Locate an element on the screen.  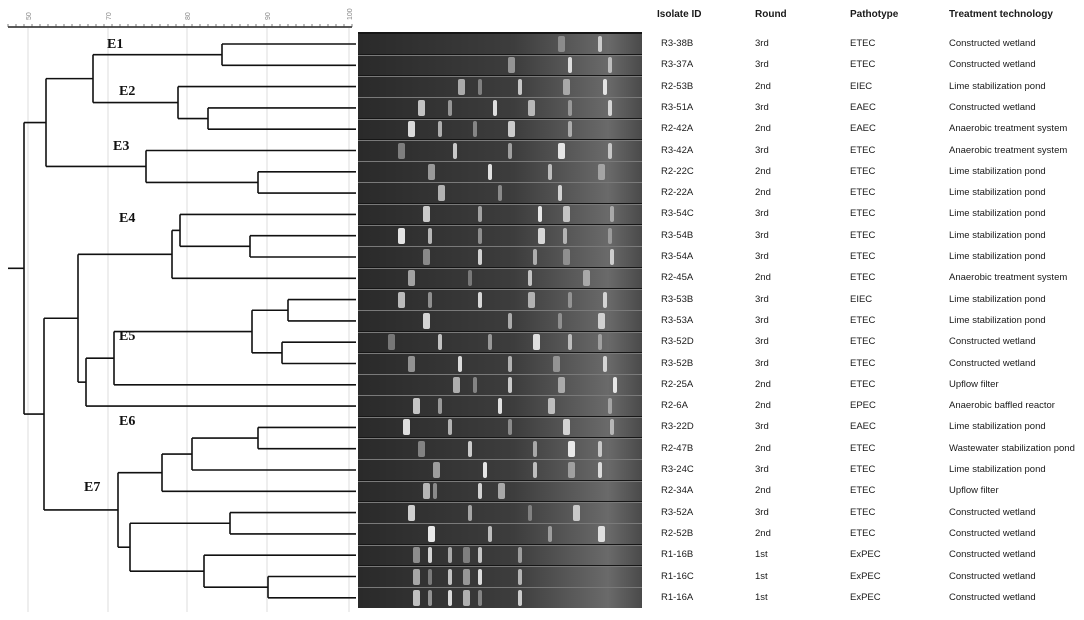
isolate-id: R3-53A is located at coordinates (677, 320).